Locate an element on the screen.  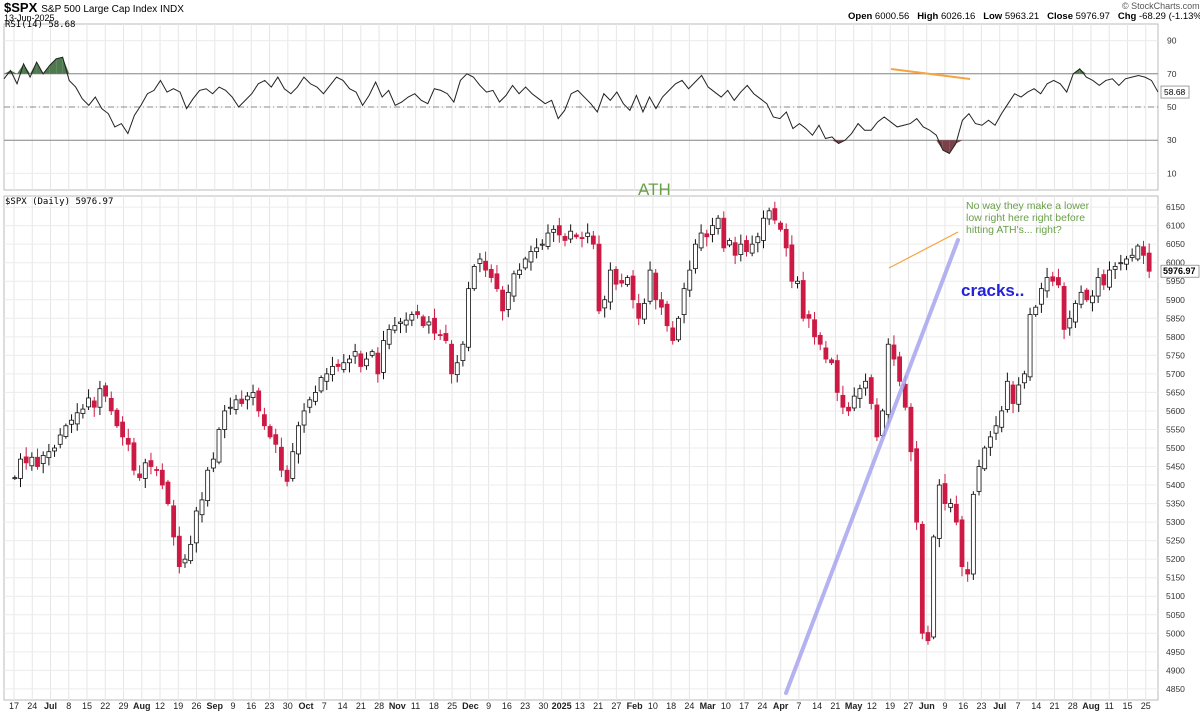
price-y-tick-label: 5700 is located at coordinates (1175, 374).